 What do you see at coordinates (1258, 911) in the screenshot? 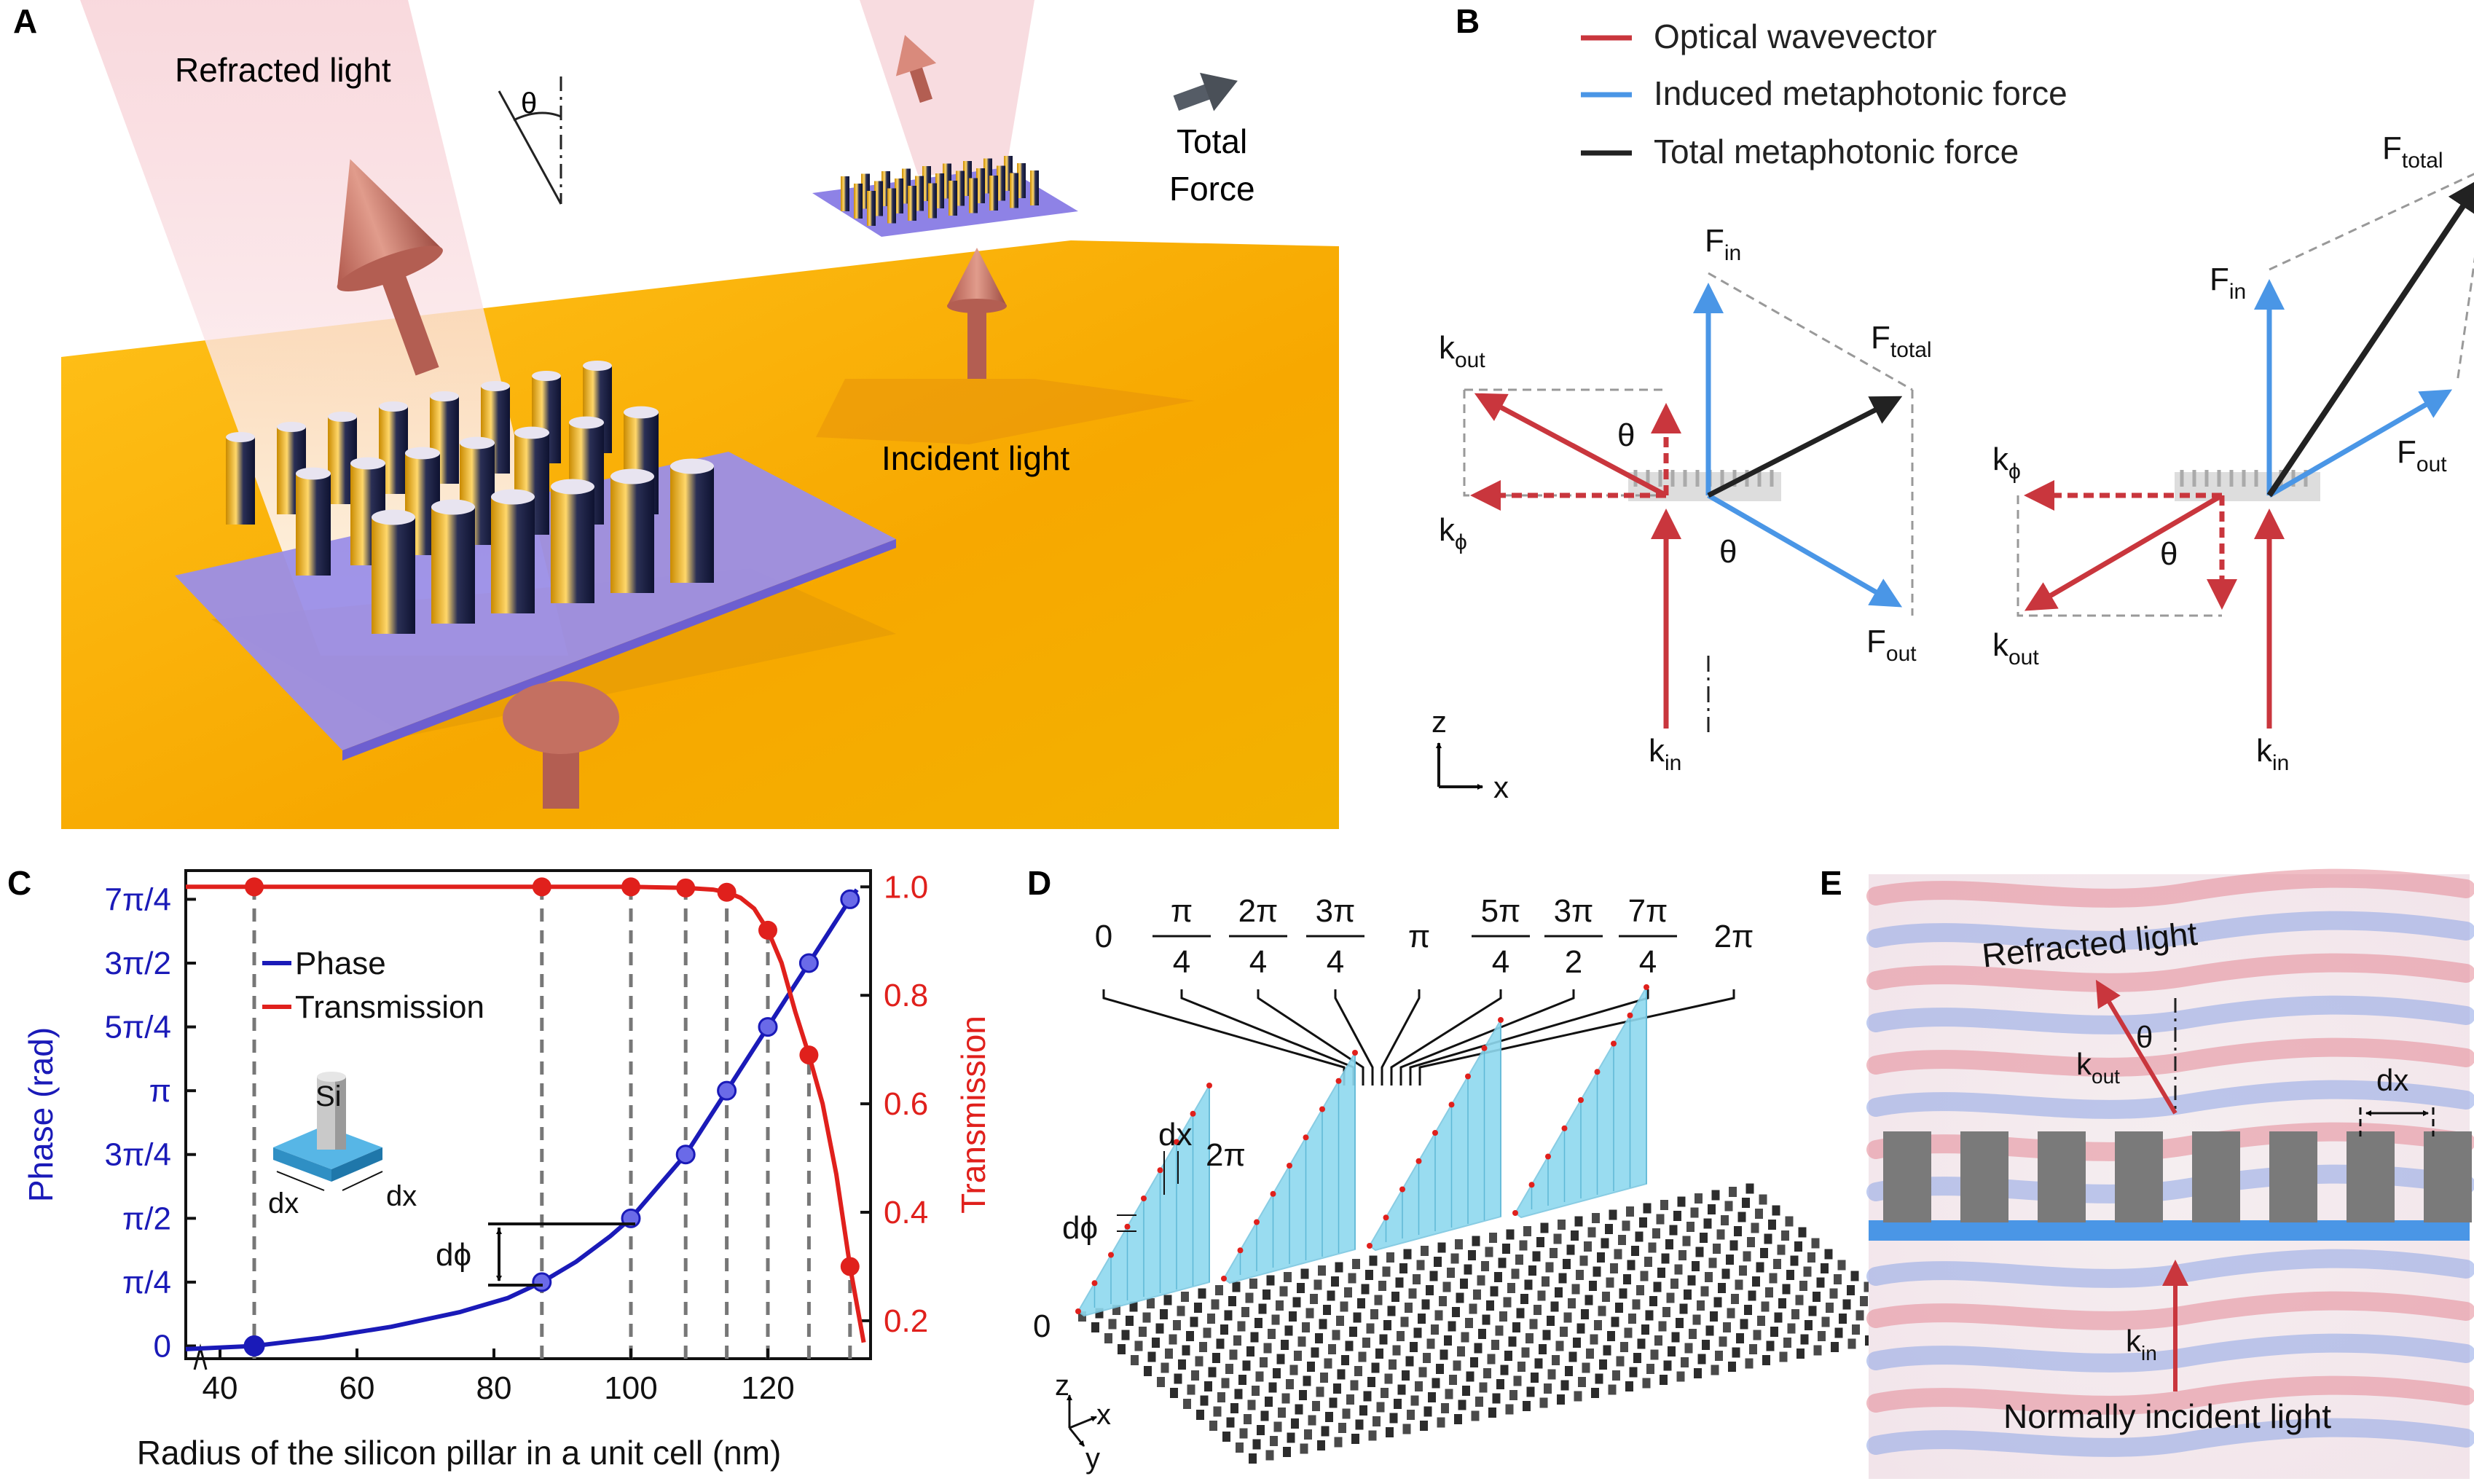
I see `phase-label-num: 2π` at bounding box center [1258, 911].